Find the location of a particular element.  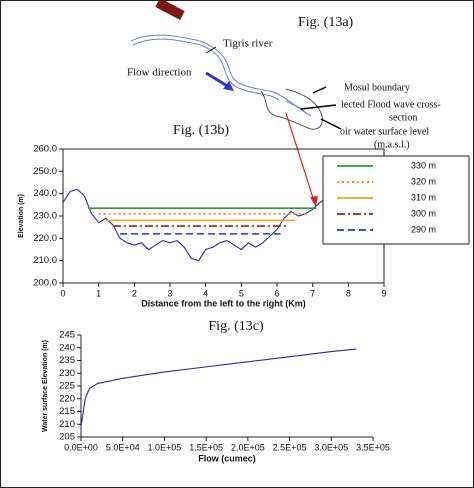

x-tick-label: 6 is located at coordinates (276, 293).